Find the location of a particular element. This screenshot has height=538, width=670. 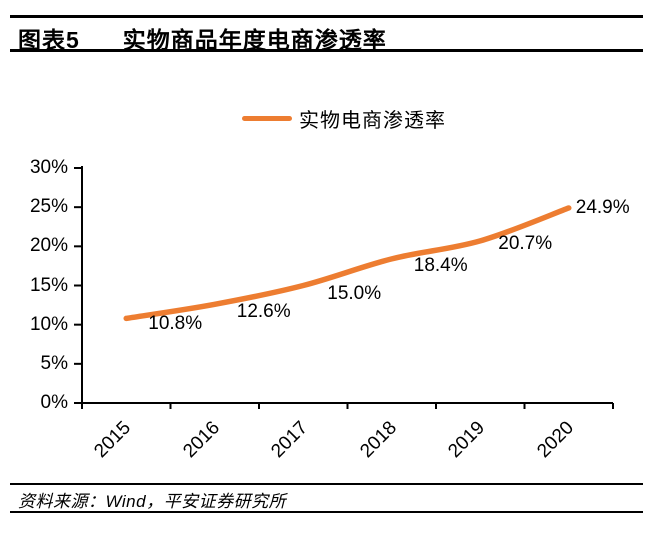

legend-series-label: 实物电商渗透率 is located at coordinates (372, 121).